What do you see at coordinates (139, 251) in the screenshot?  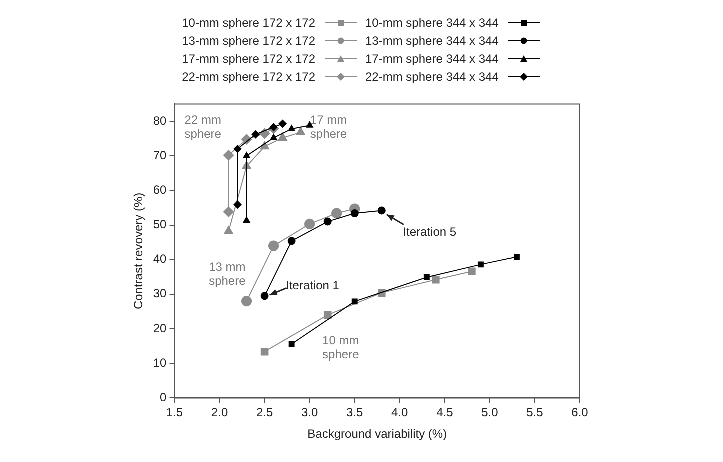 I see `y-axis-title: Contrast revovery (%)` at bounding box center [139, 251].